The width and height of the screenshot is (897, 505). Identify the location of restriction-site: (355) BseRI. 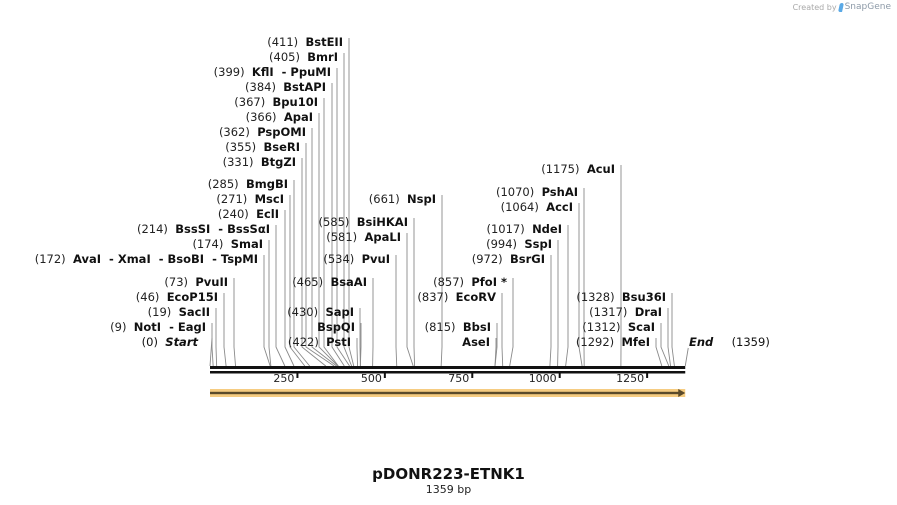
(262, 147).